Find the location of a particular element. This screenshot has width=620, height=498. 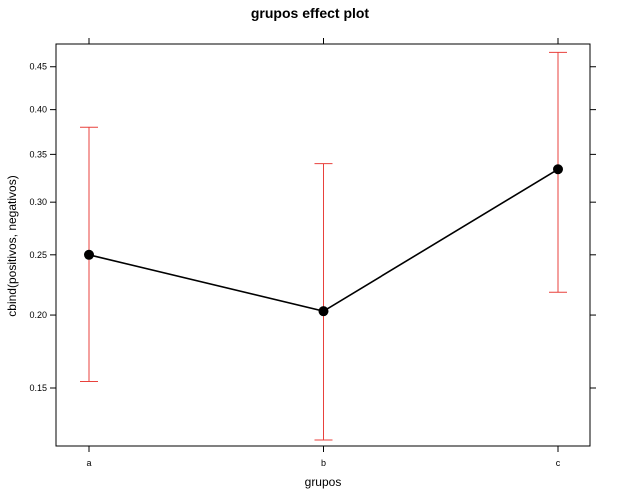

y-tick-label: 0.20 is located at coordinates (38, 315).